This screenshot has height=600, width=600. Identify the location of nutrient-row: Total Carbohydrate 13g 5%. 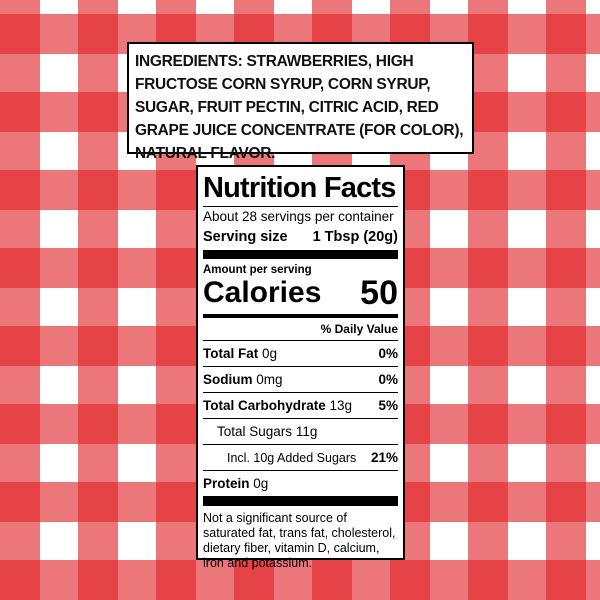
(300, 405).